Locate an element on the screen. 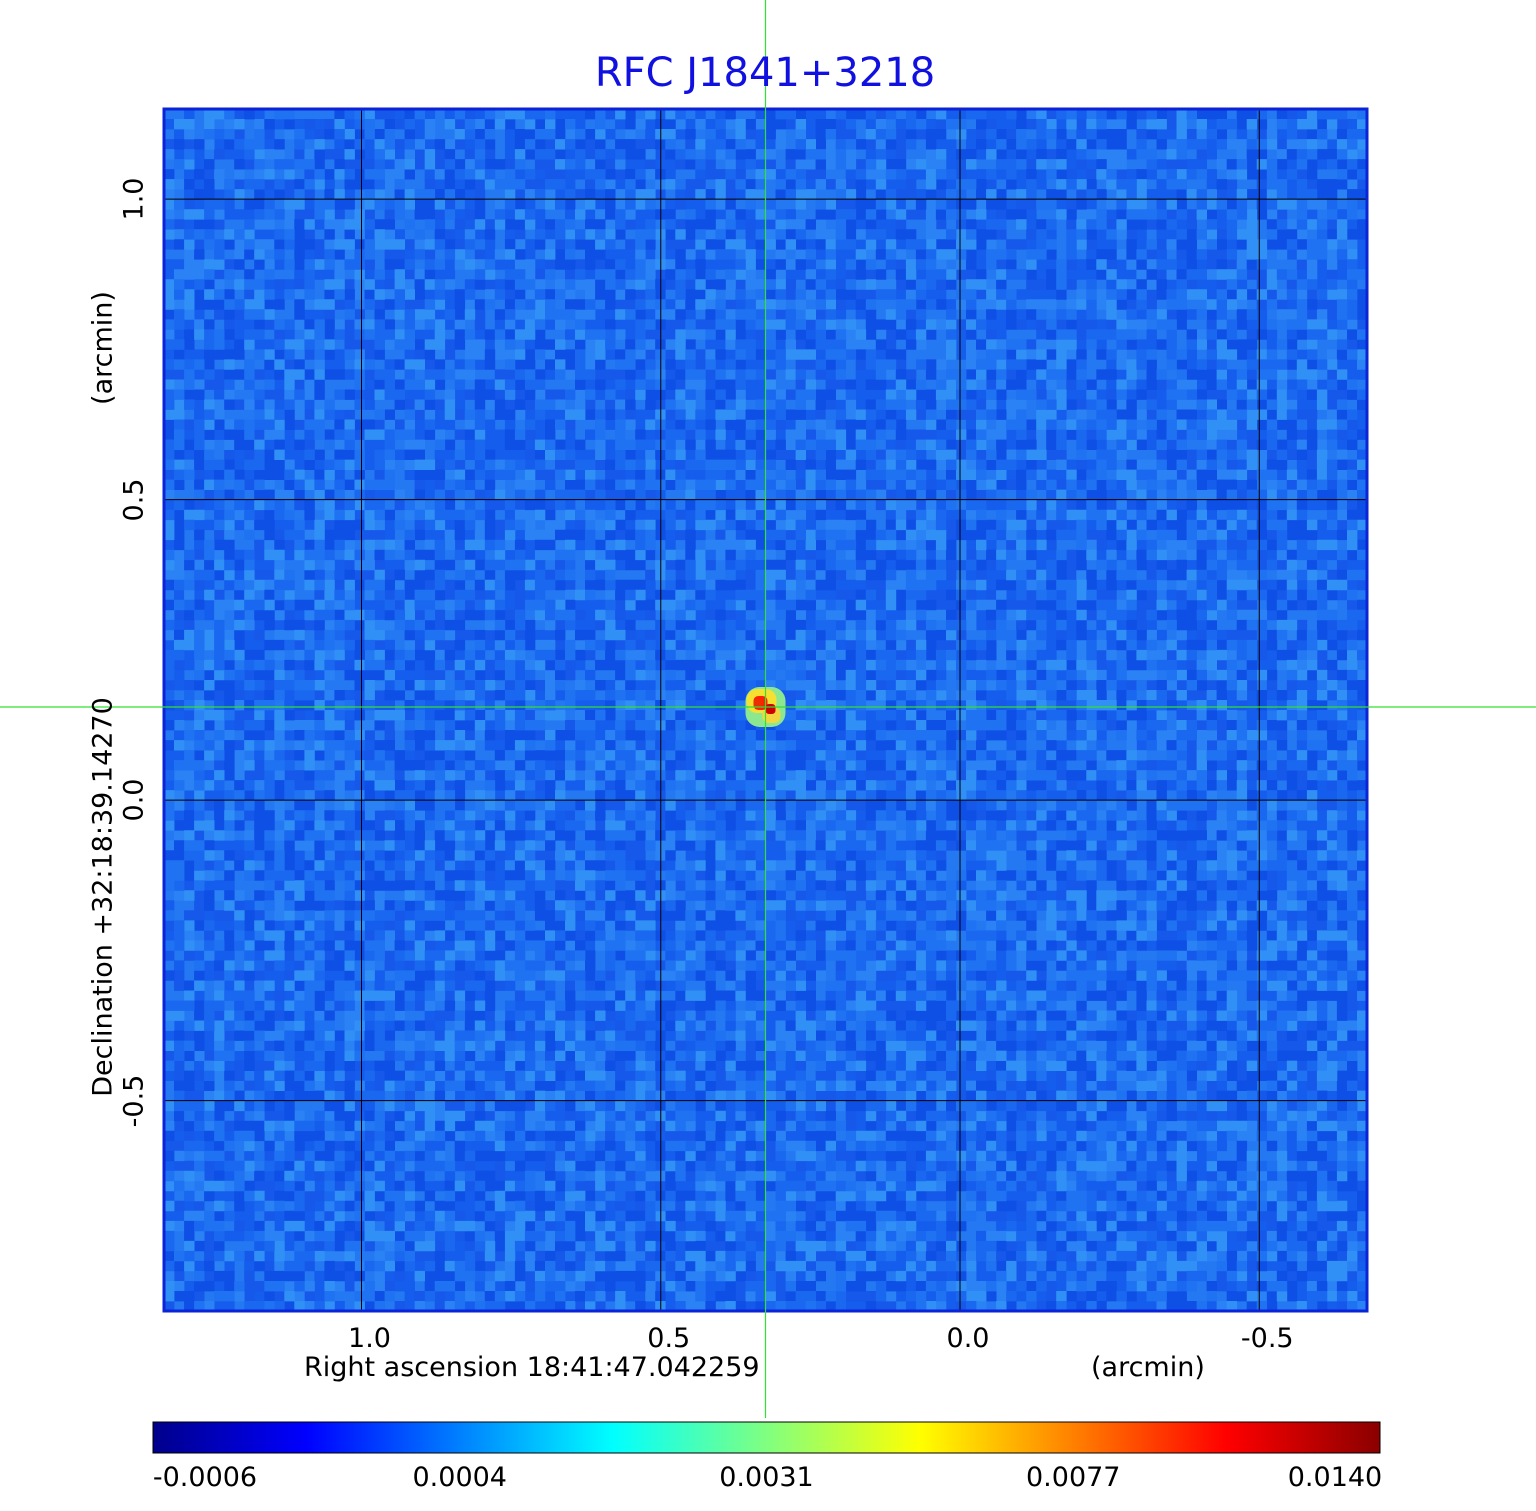  x-tick-label: 0.0 is located at coordinates (968, 1338).